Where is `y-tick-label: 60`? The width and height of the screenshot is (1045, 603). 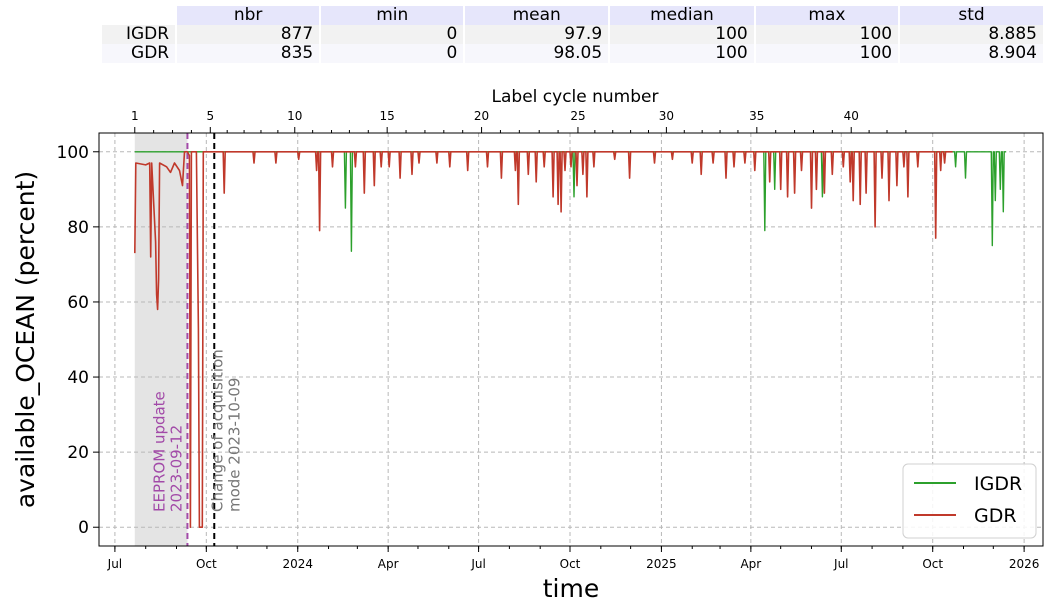
y-tick-label: 60 is located at coordinates (78, 303).